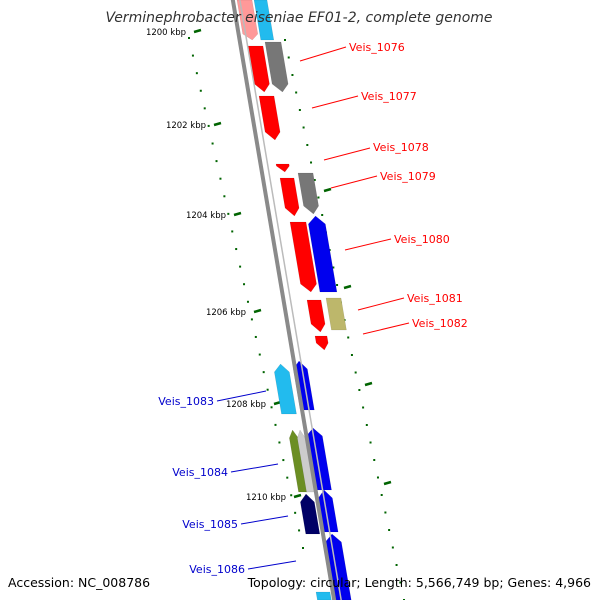 This screenshot has height=600, width=600. What do you see at coordinates (166, 33) in the screenshot?
I see `ruler-label: 1200 kbp` at bounding box center [166, 33].